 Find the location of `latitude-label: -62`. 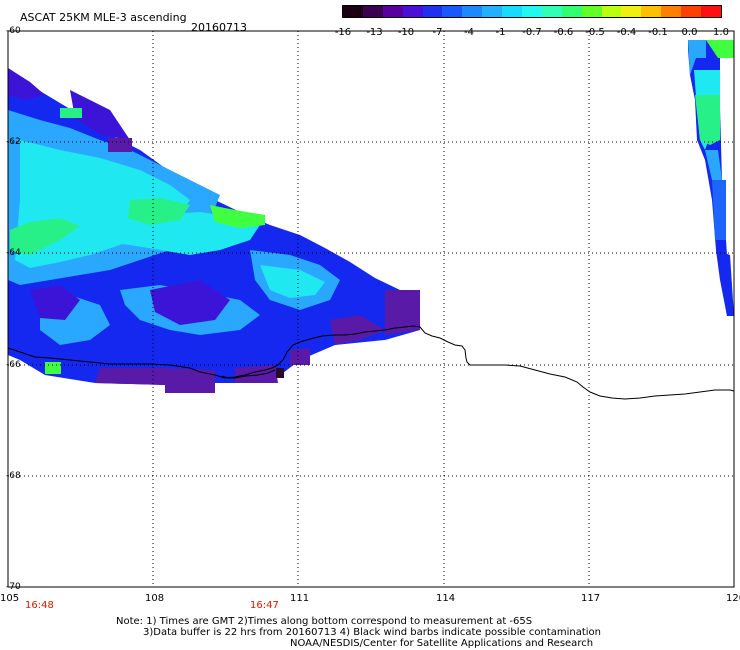

latitude-label: -62 is located at coordinates (13, 142).